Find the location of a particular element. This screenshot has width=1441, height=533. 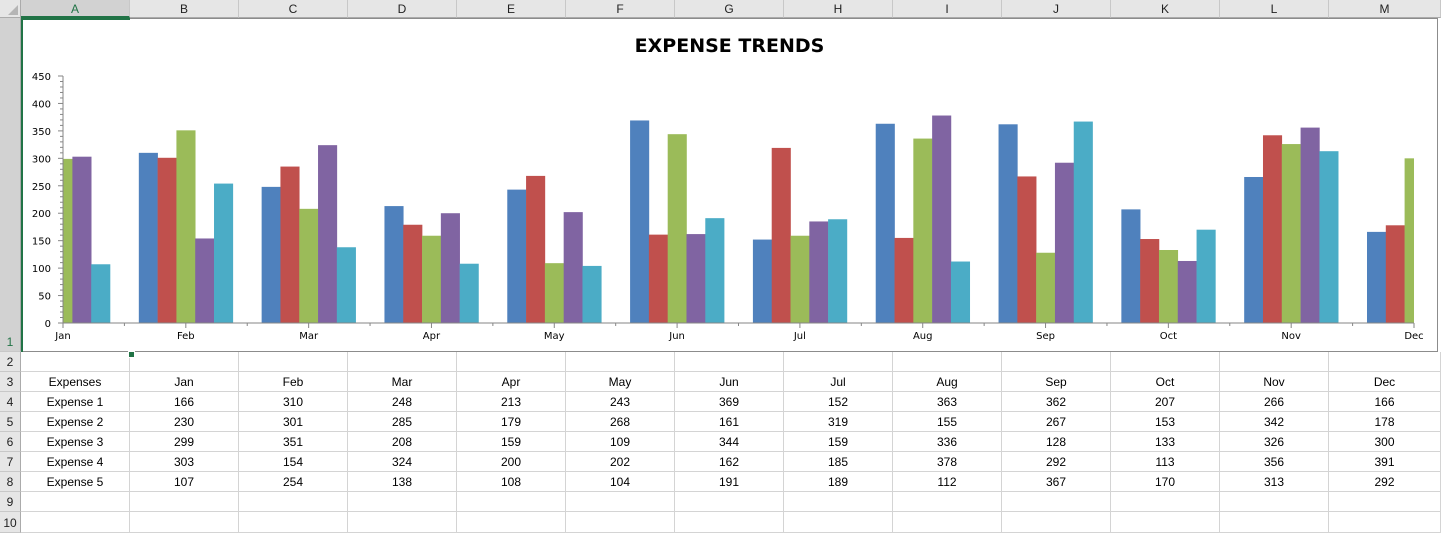

table-cell: 153 is located at coordinates (1165, 422).